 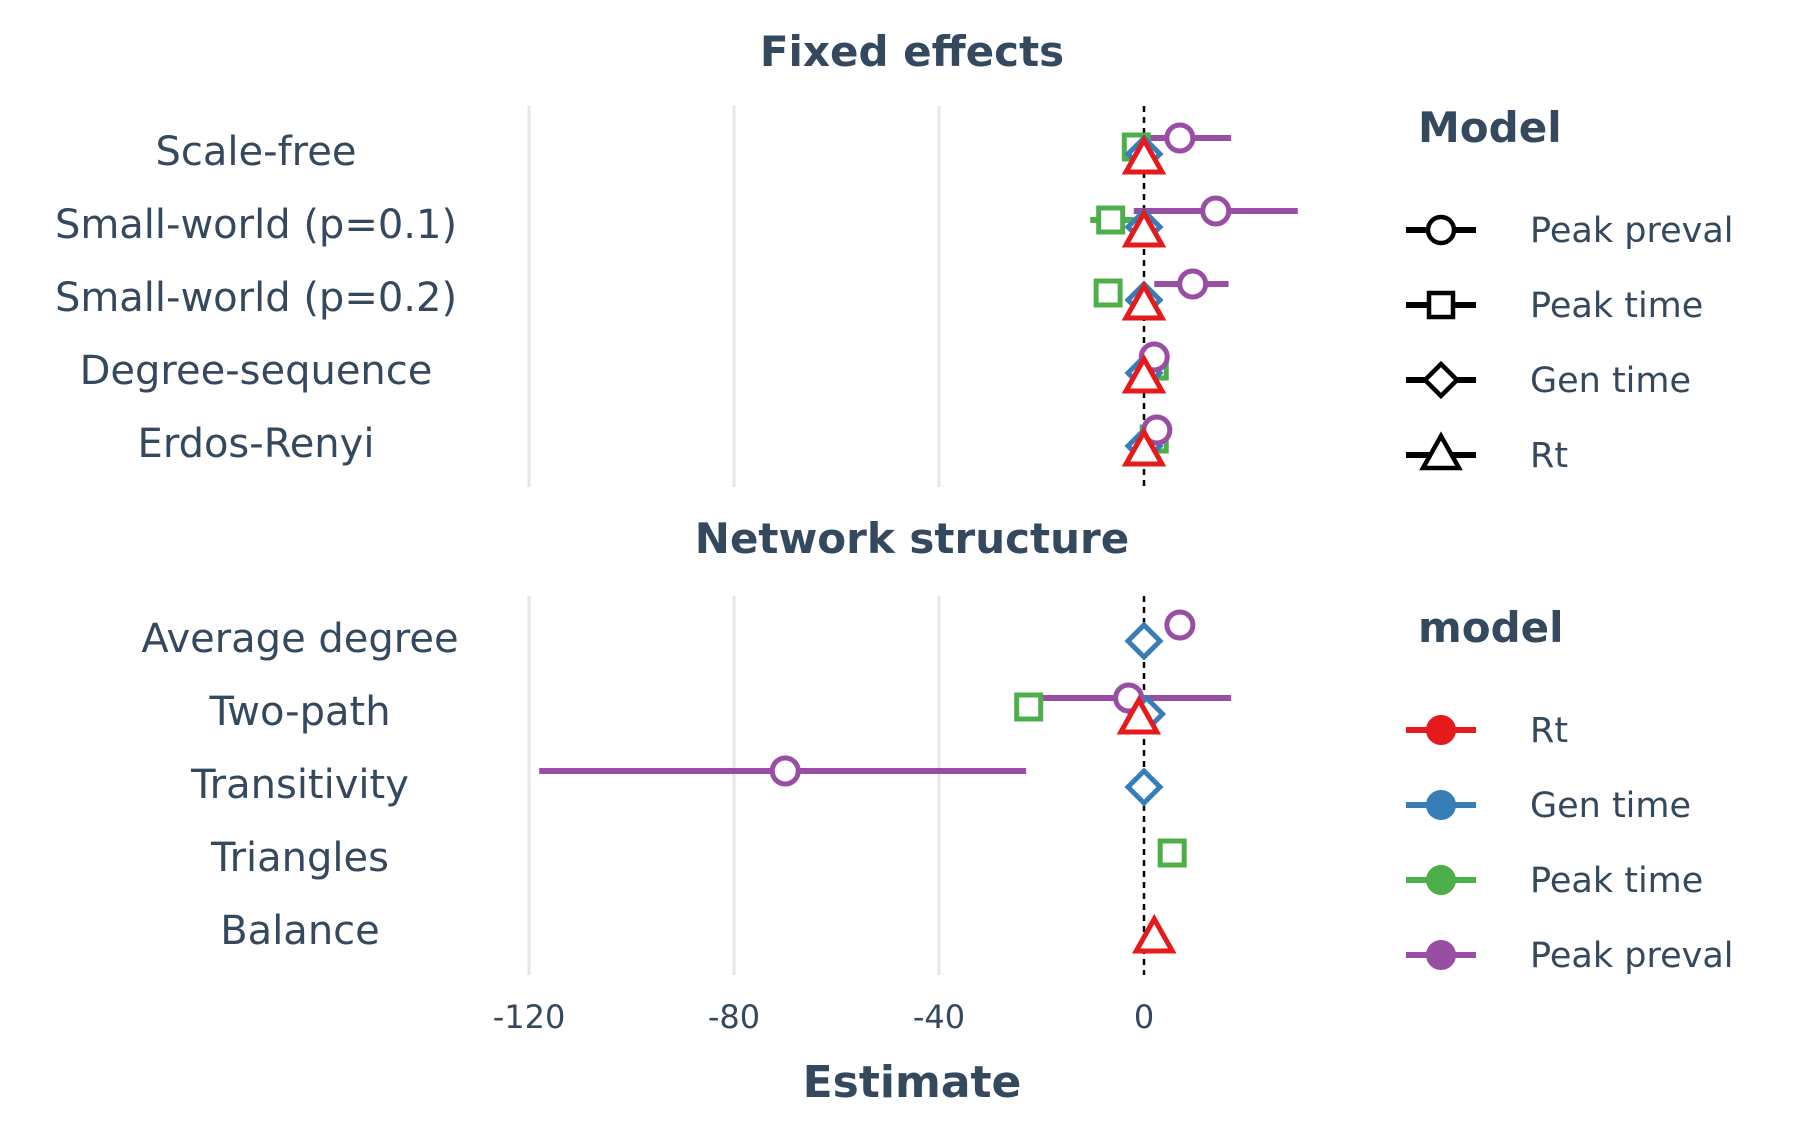 I want to click on x-tick-label: -120, so click(x=529, y=1017).